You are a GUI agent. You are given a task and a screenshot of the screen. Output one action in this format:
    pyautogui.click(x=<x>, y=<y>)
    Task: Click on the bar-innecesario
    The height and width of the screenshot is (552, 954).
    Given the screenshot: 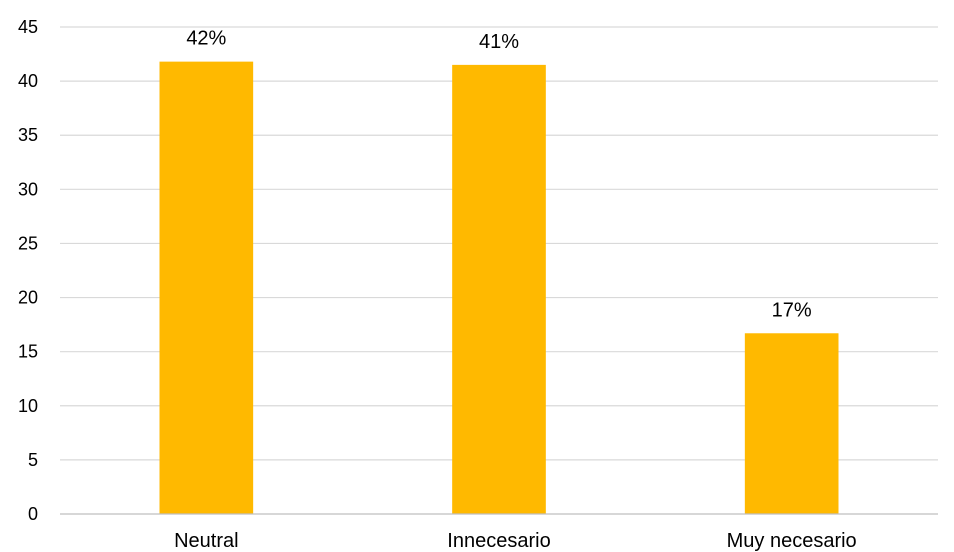 What is the action you would take?
    pyautogui.click(x=499, y=289)
    